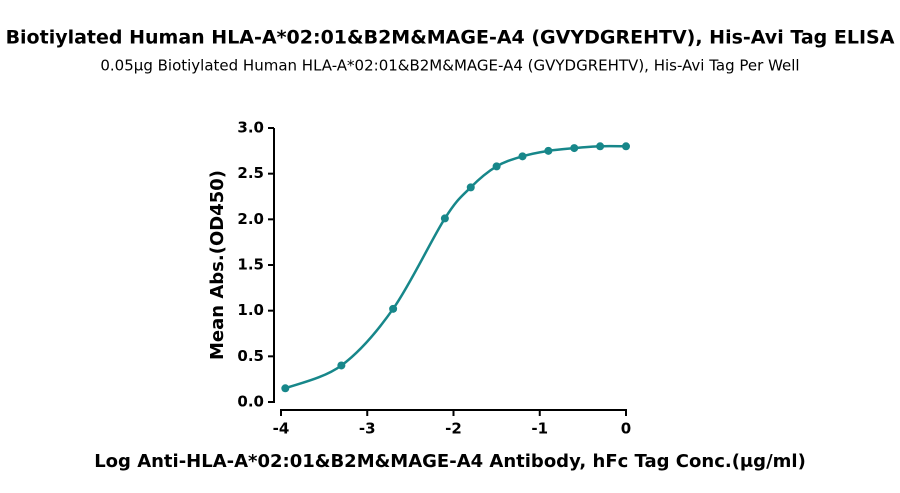  I want to click on x-tick-label: -1, so click(539, 429).